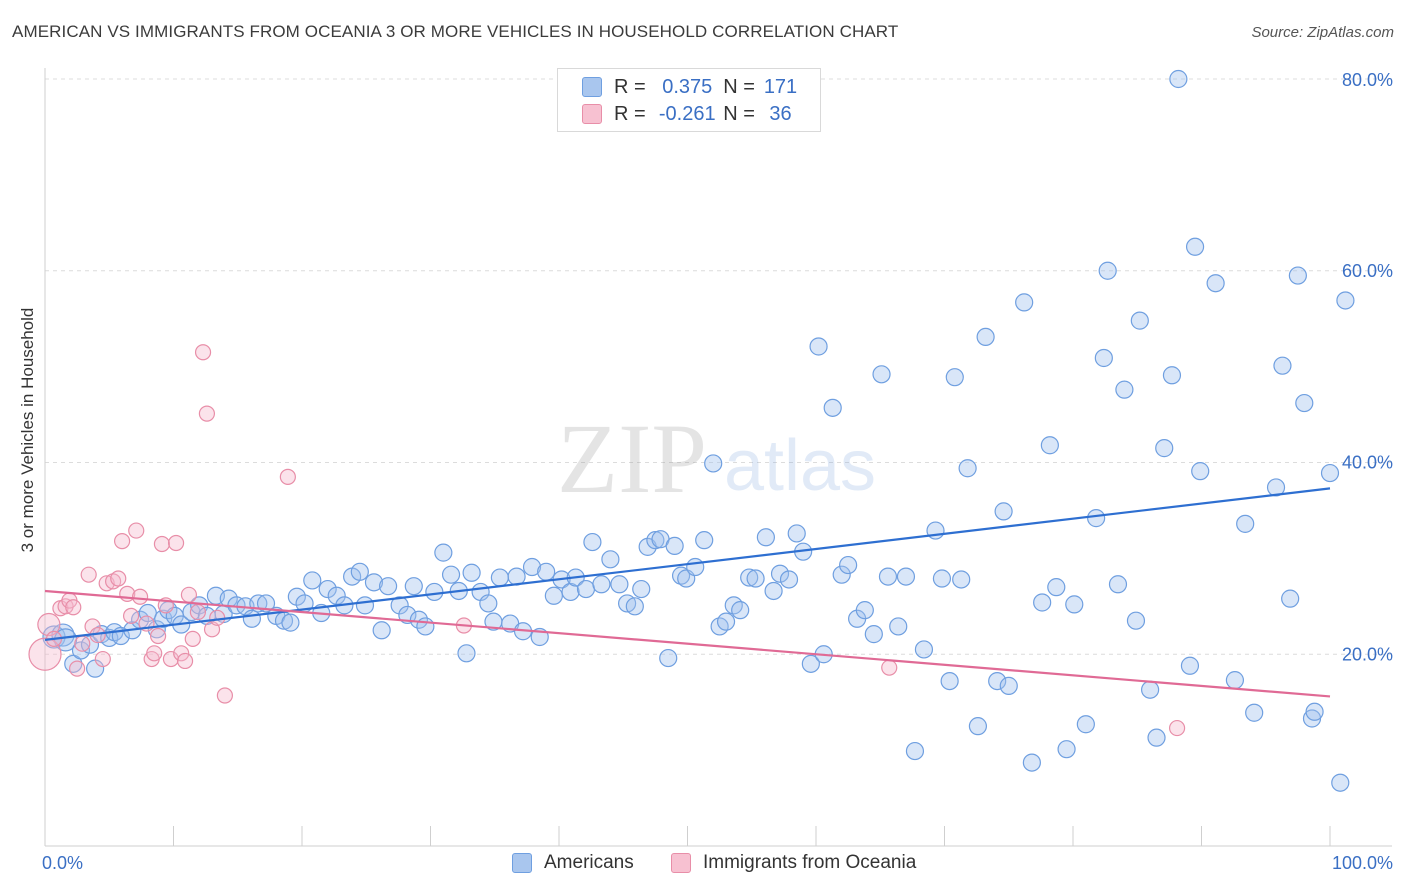 The image size is (1406, 892). Describe the element at coordinates (780, 86) in the screenshot. I see `n-value: 171` at that location.